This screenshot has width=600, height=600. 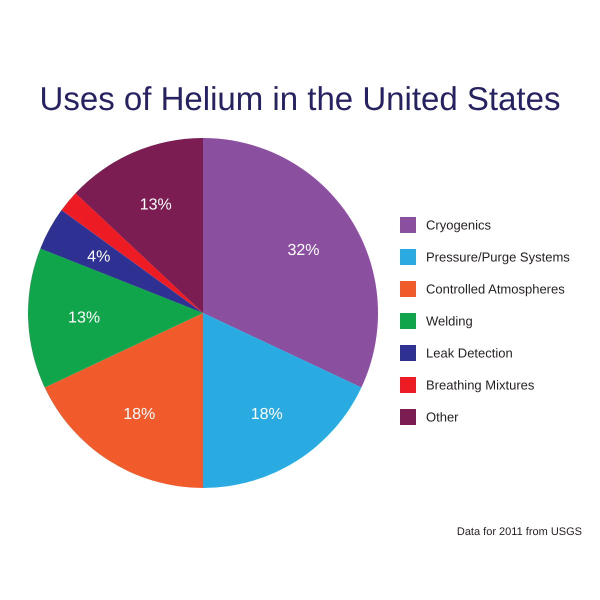 I want to click on legend-label: Controlled Atmospheres, so click(x=496, y=289).